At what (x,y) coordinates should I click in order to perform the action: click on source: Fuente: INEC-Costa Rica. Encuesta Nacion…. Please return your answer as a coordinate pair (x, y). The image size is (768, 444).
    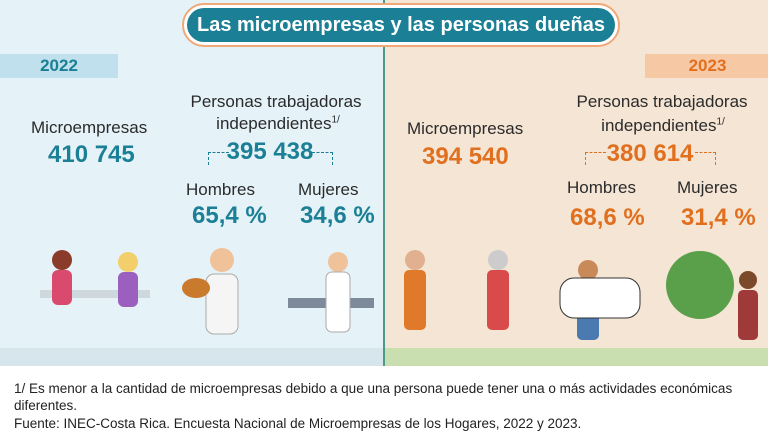
    Looking at the image, I should click on (298, 423).